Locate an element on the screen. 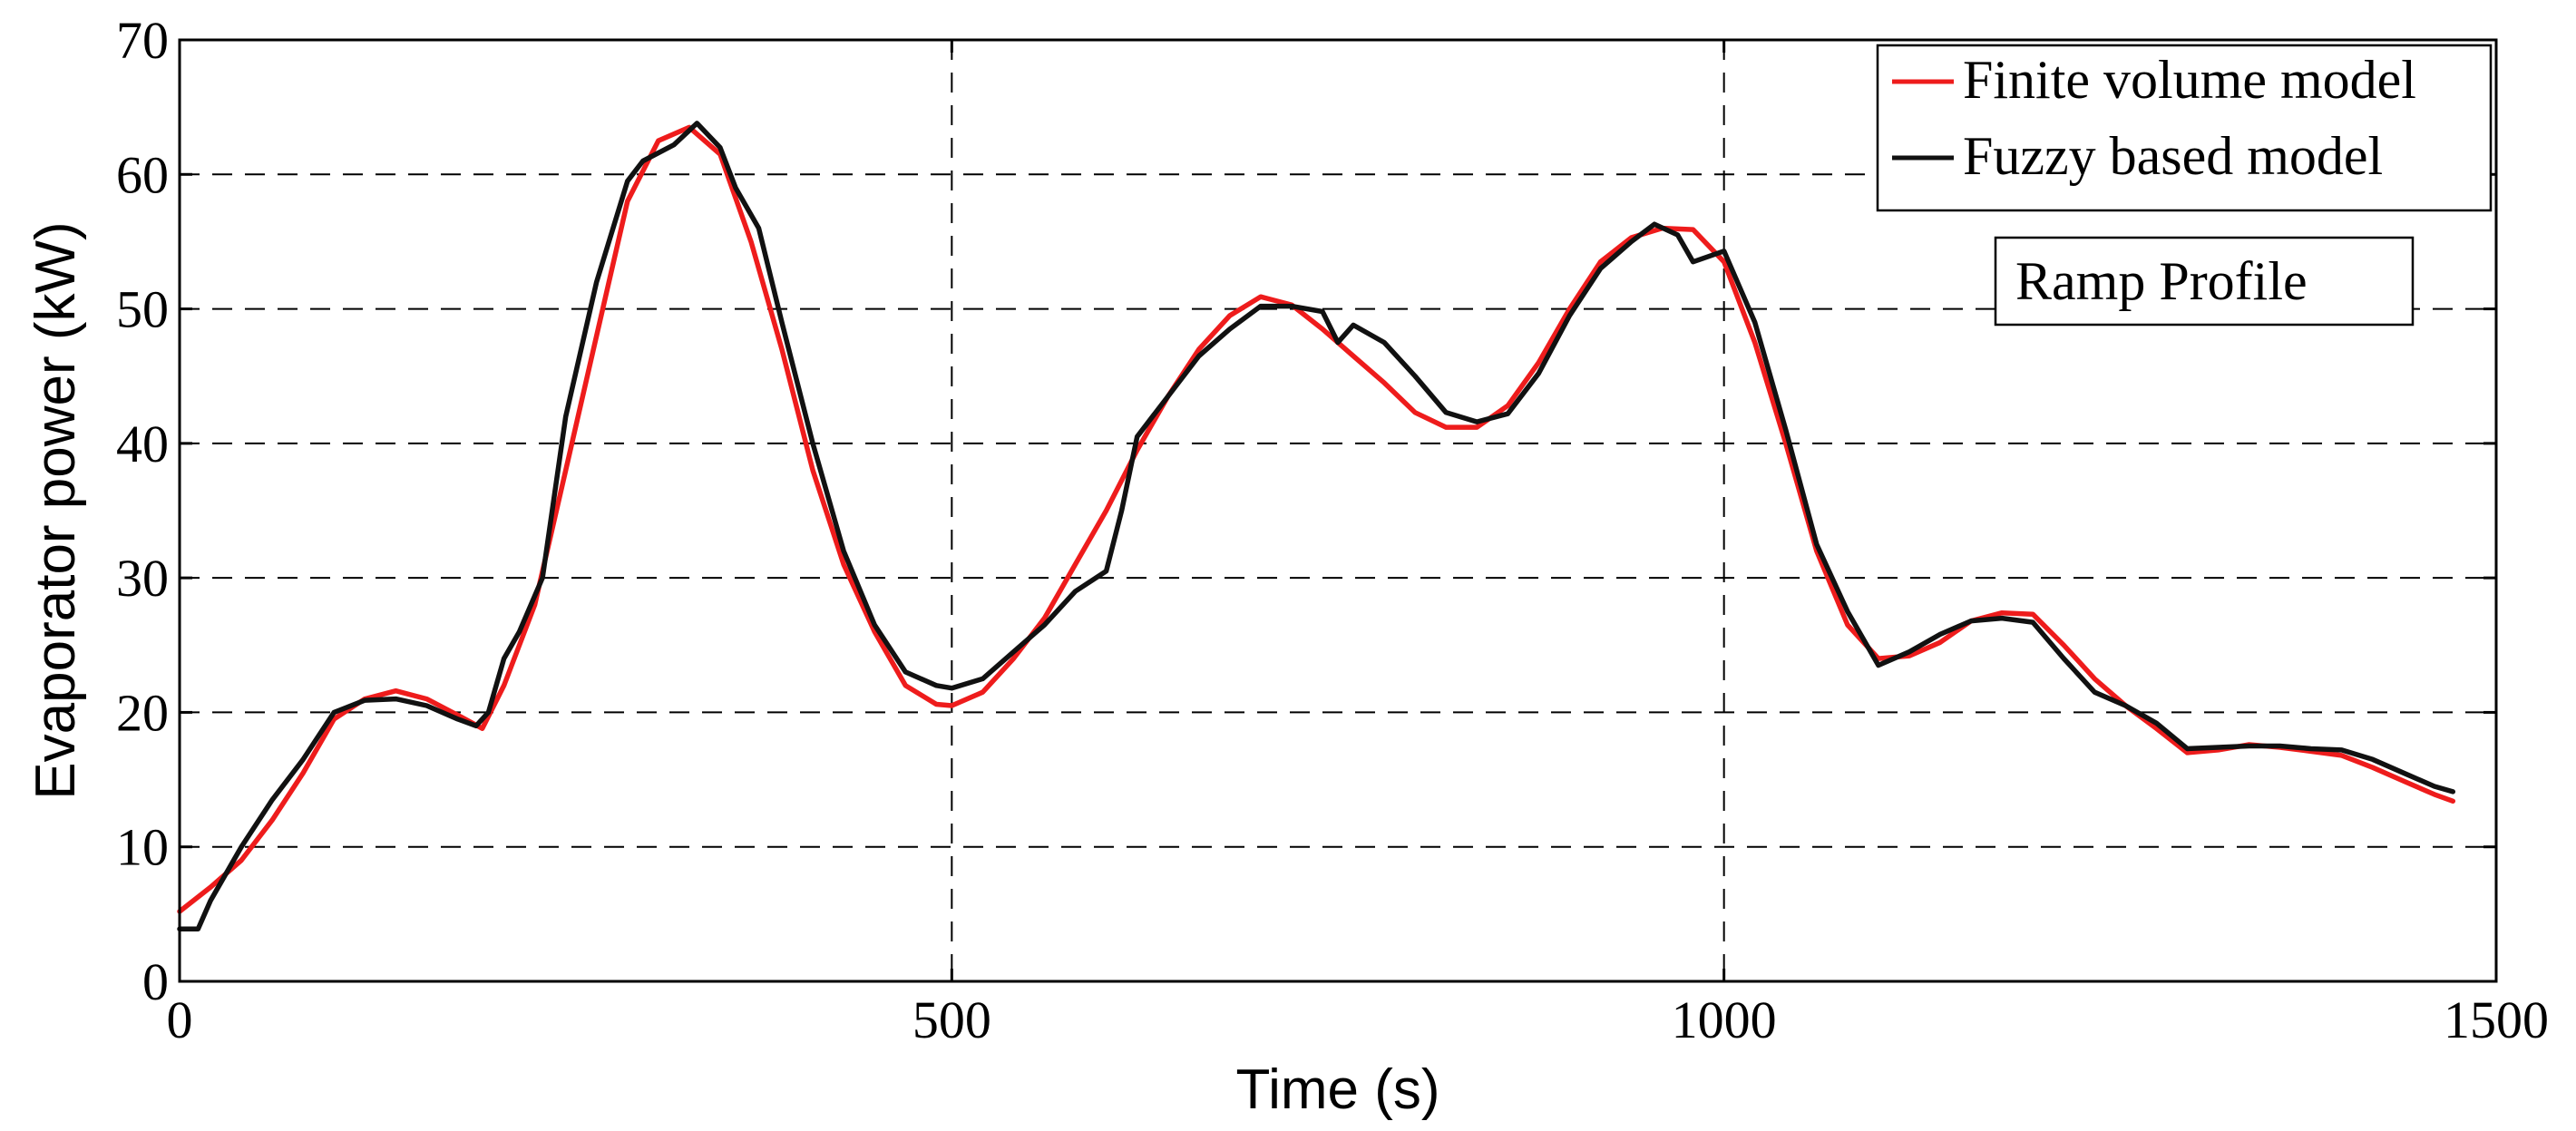 The height and width of the screenshot is (1131, 2576). legend-label-finite-volume: Finite volume model is located at coordinates (2189, 80).